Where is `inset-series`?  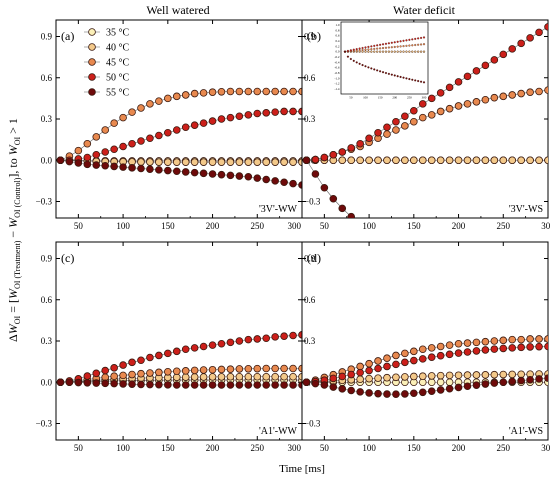 inset-series is located at coordinates (384, 67).